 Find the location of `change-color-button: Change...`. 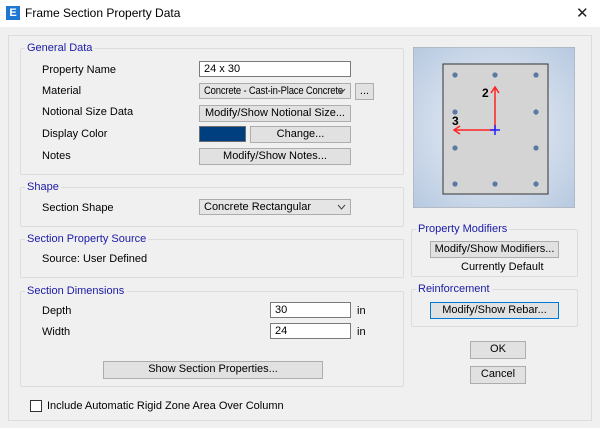

change-color-button: Change... is located at coordinates (300, 134).